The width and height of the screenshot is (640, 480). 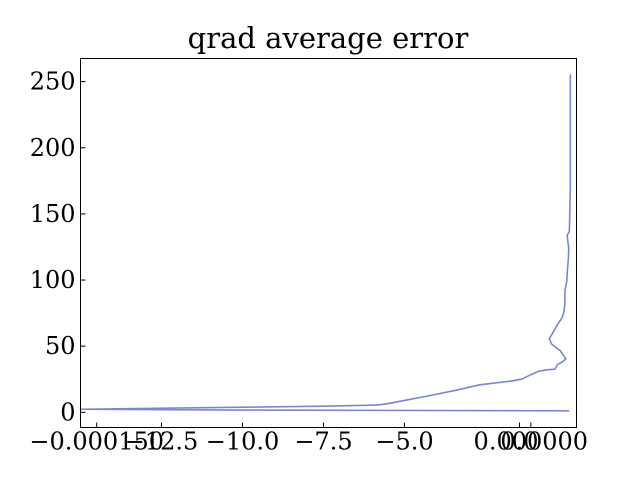 What do you see at coordinates (67, 412) in the screenshot?
I see `y-tick-label: 0` at bounding box center [67, 412].